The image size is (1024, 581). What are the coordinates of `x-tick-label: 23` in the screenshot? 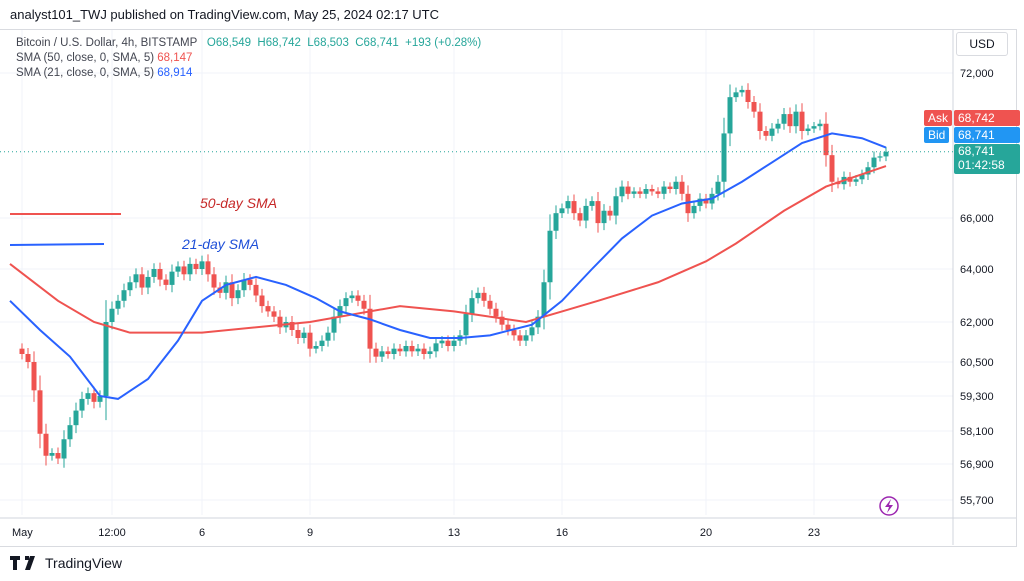 It's located at (814, 533).